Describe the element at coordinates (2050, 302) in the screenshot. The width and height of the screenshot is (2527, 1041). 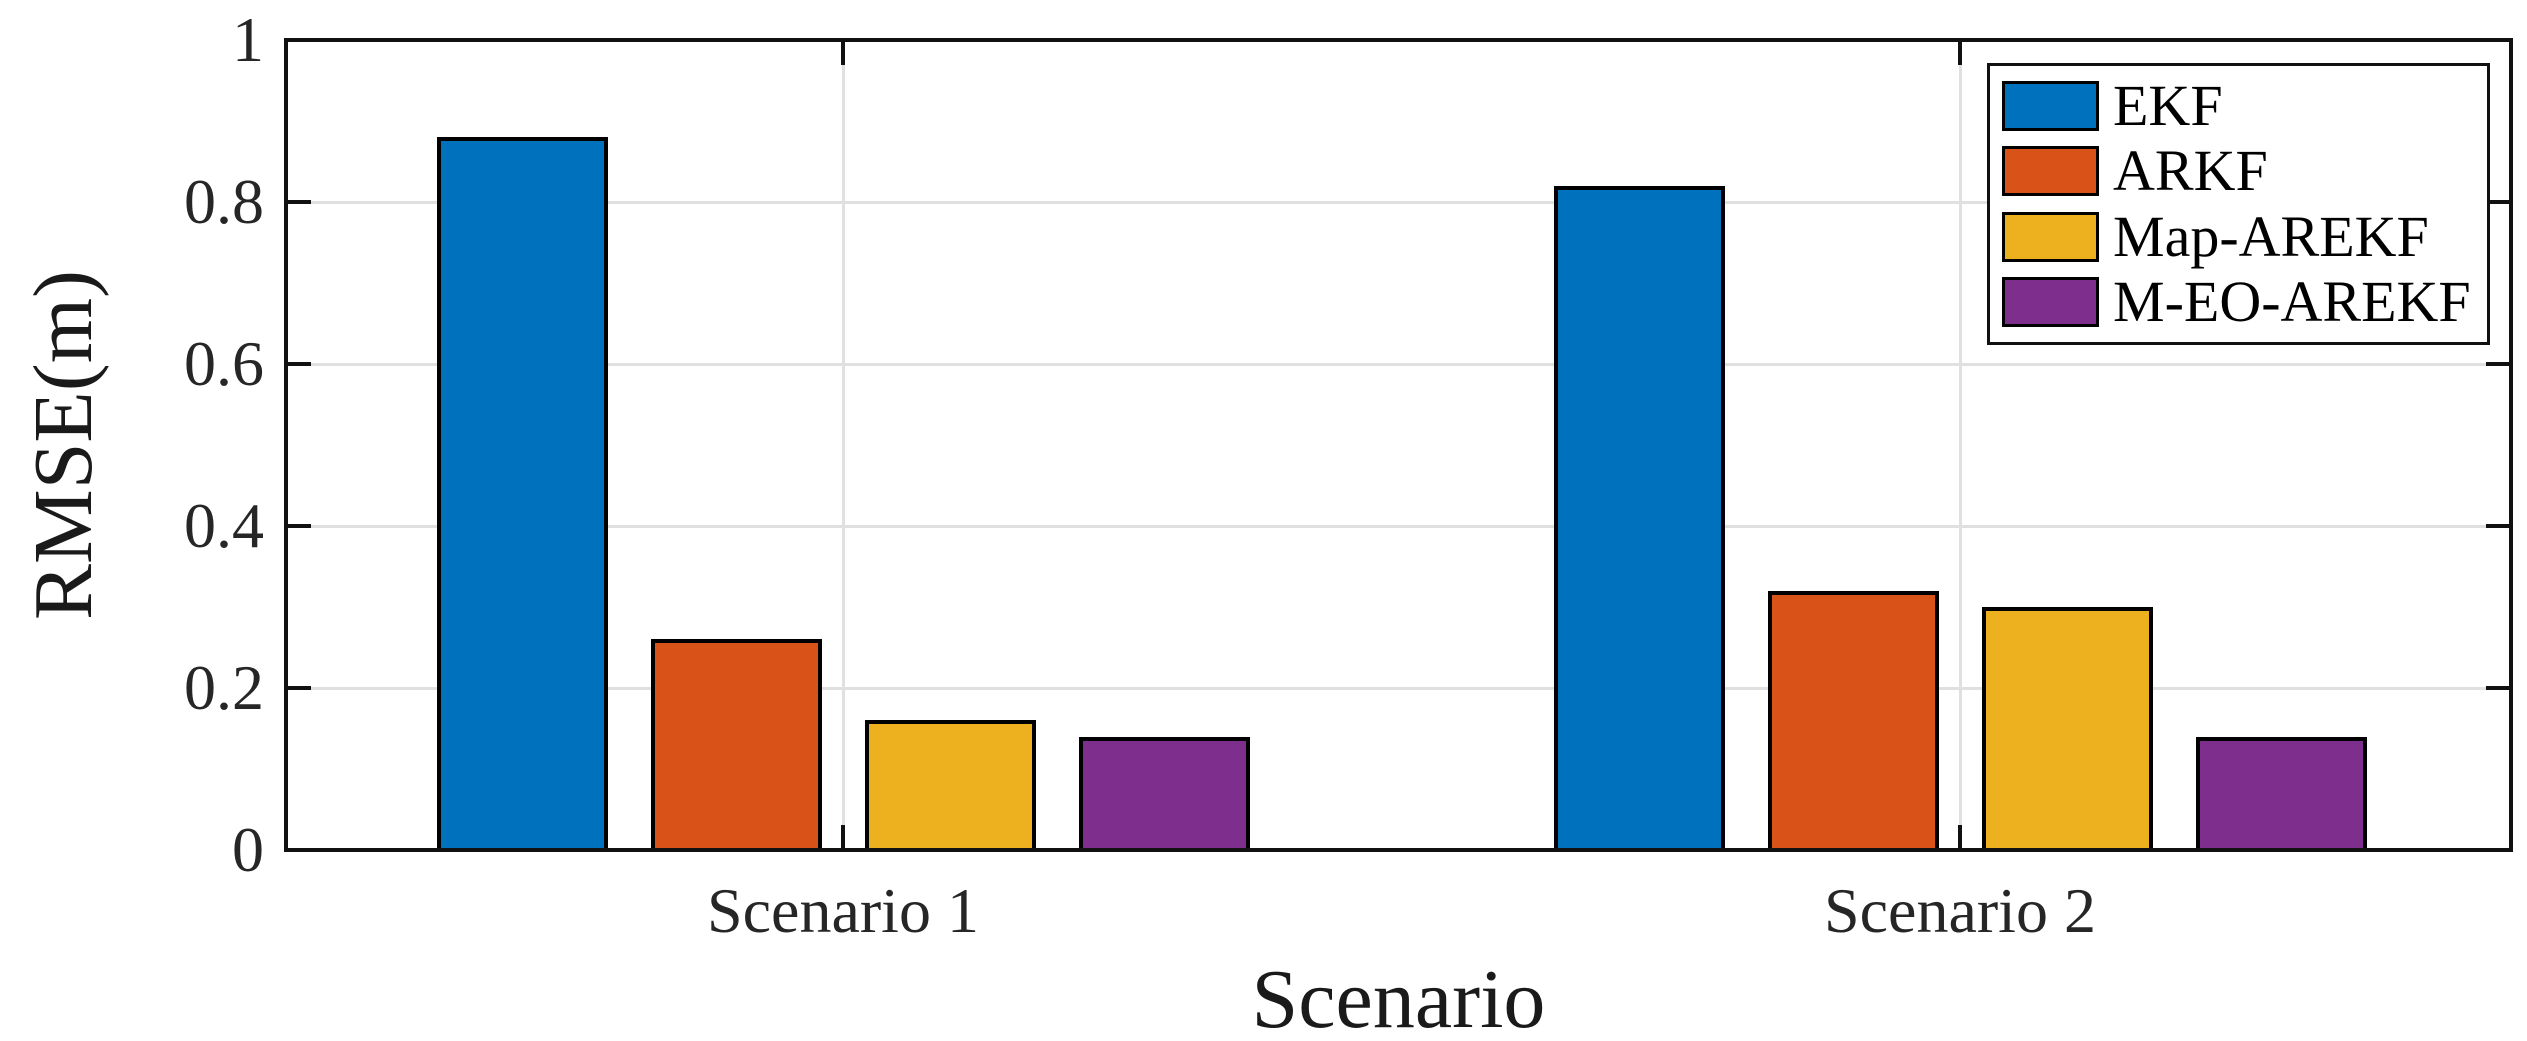
I see `legend-swatch-m-eo-arekf` at that location.